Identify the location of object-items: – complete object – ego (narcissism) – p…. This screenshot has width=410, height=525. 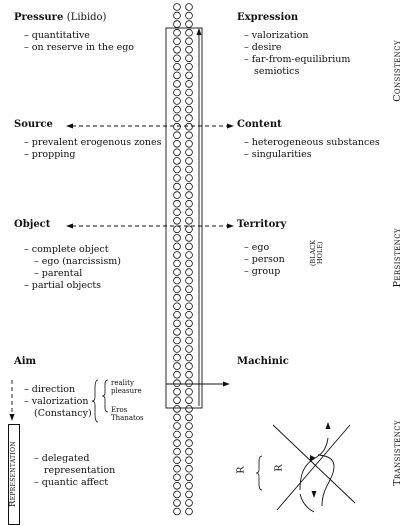
(72, 267).